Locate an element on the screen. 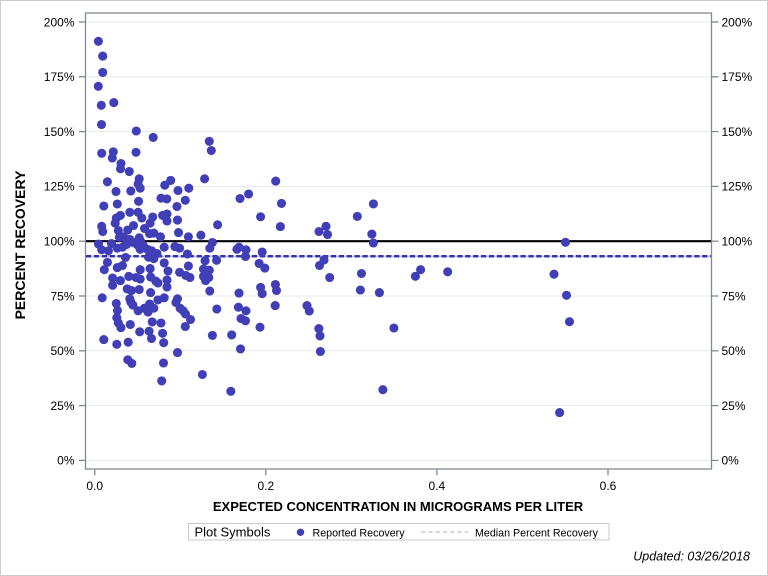  svg-text: 0.4 is located at coordinates (437, 486).